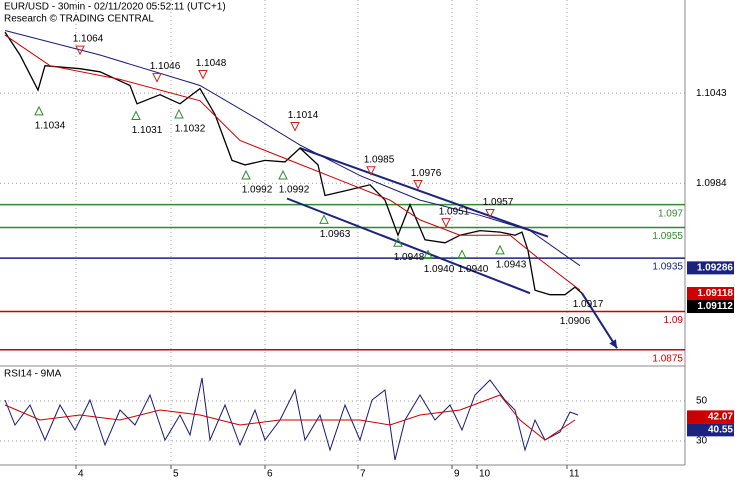 Image resolution: width=735 pixels, height=480 pixels. What do you see at coordinates (335, 234) in the screenshot?
I see `annotation-label: 1.0963` at bounding box center [335, 234].